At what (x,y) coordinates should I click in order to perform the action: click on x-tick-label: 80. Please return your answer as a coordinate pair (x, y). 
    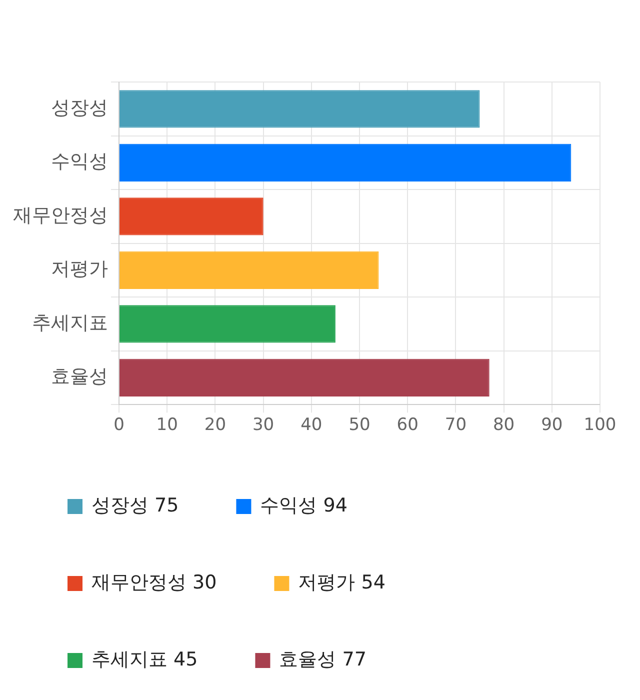
    Looking at the image, I should click on (503, 425).